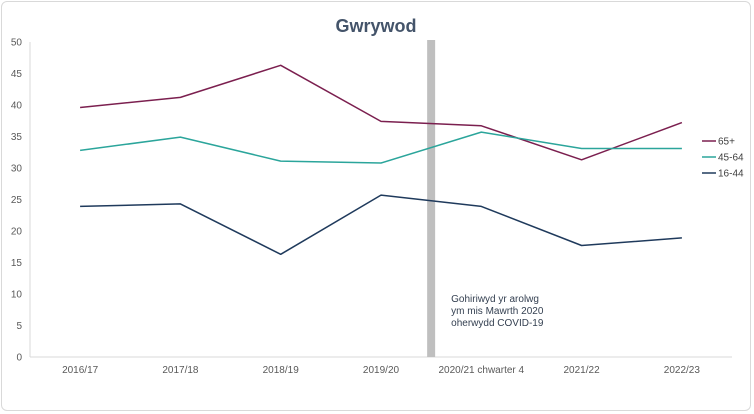  Describe the element at coordinates (17, 295) in the screenshot. I see `y-tick-label: 10` at that location.